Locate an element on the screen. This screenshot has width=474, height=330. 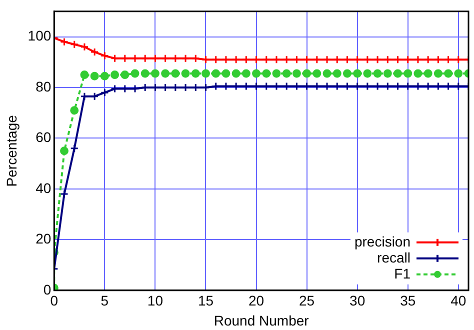
y-tick-label: 80 is located at coordinates (44, 86).